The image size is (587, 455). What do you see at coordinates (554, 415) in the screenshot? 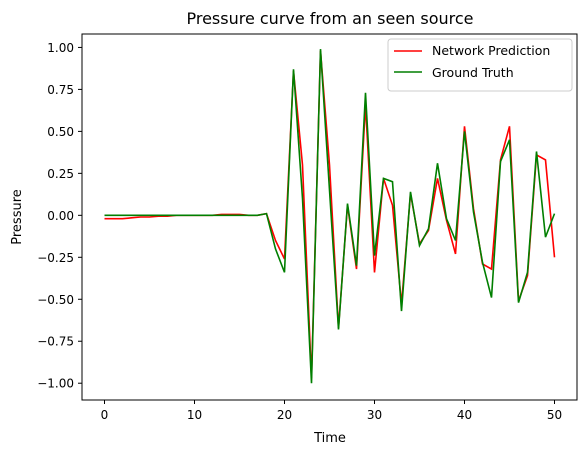
I see `x-tick-label: 50` at bounding box center [554, 415].